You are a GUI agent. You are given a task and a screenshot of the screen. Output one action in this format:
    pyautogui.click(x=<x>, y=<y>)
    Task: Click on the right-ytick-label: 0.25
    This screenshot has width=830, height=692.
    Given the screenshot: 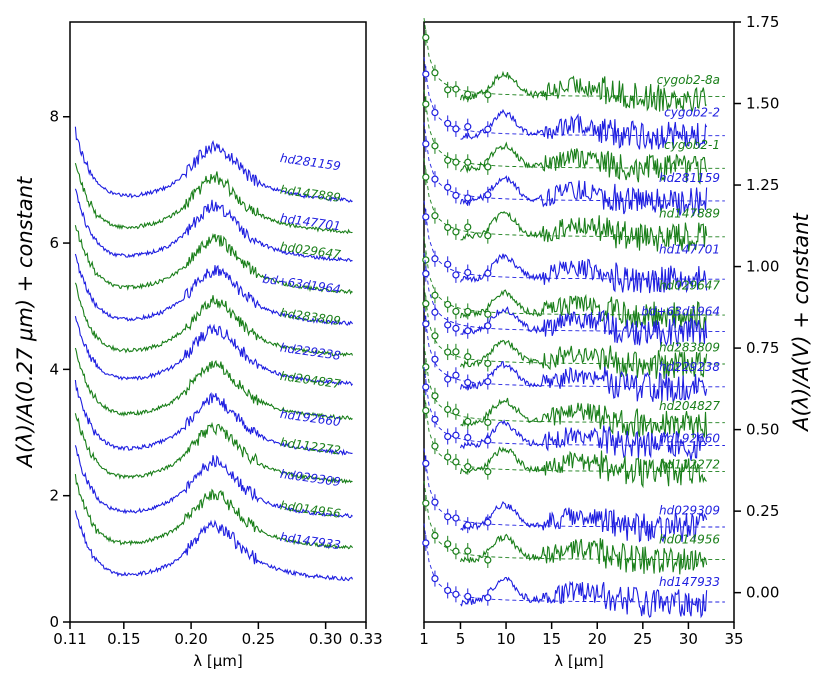 What is the action you would take?
    pyautogui.click(x=762, y=511)
    